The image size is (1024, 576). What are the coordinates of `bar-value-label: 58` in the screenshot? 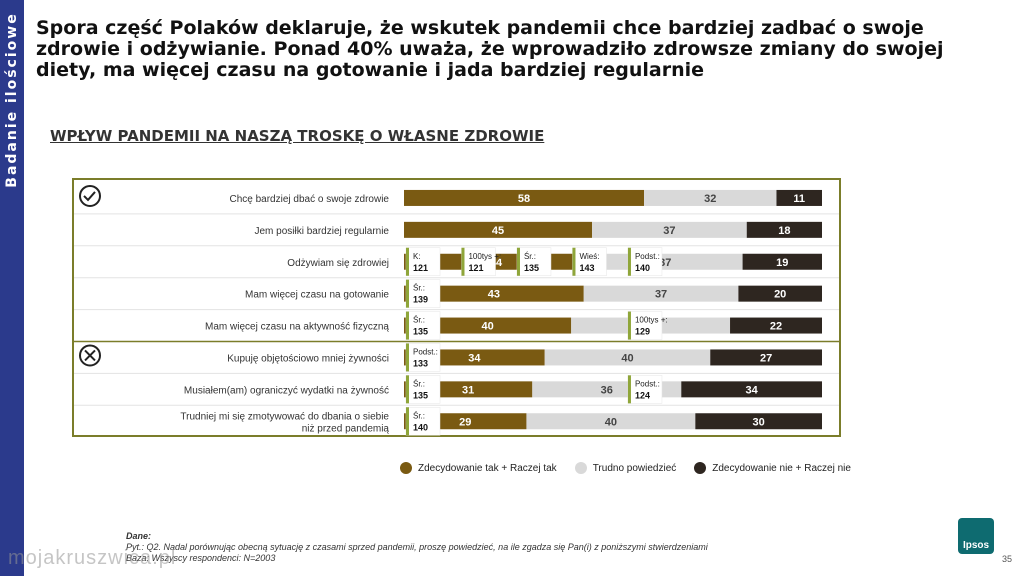 It's located at (524, 199).